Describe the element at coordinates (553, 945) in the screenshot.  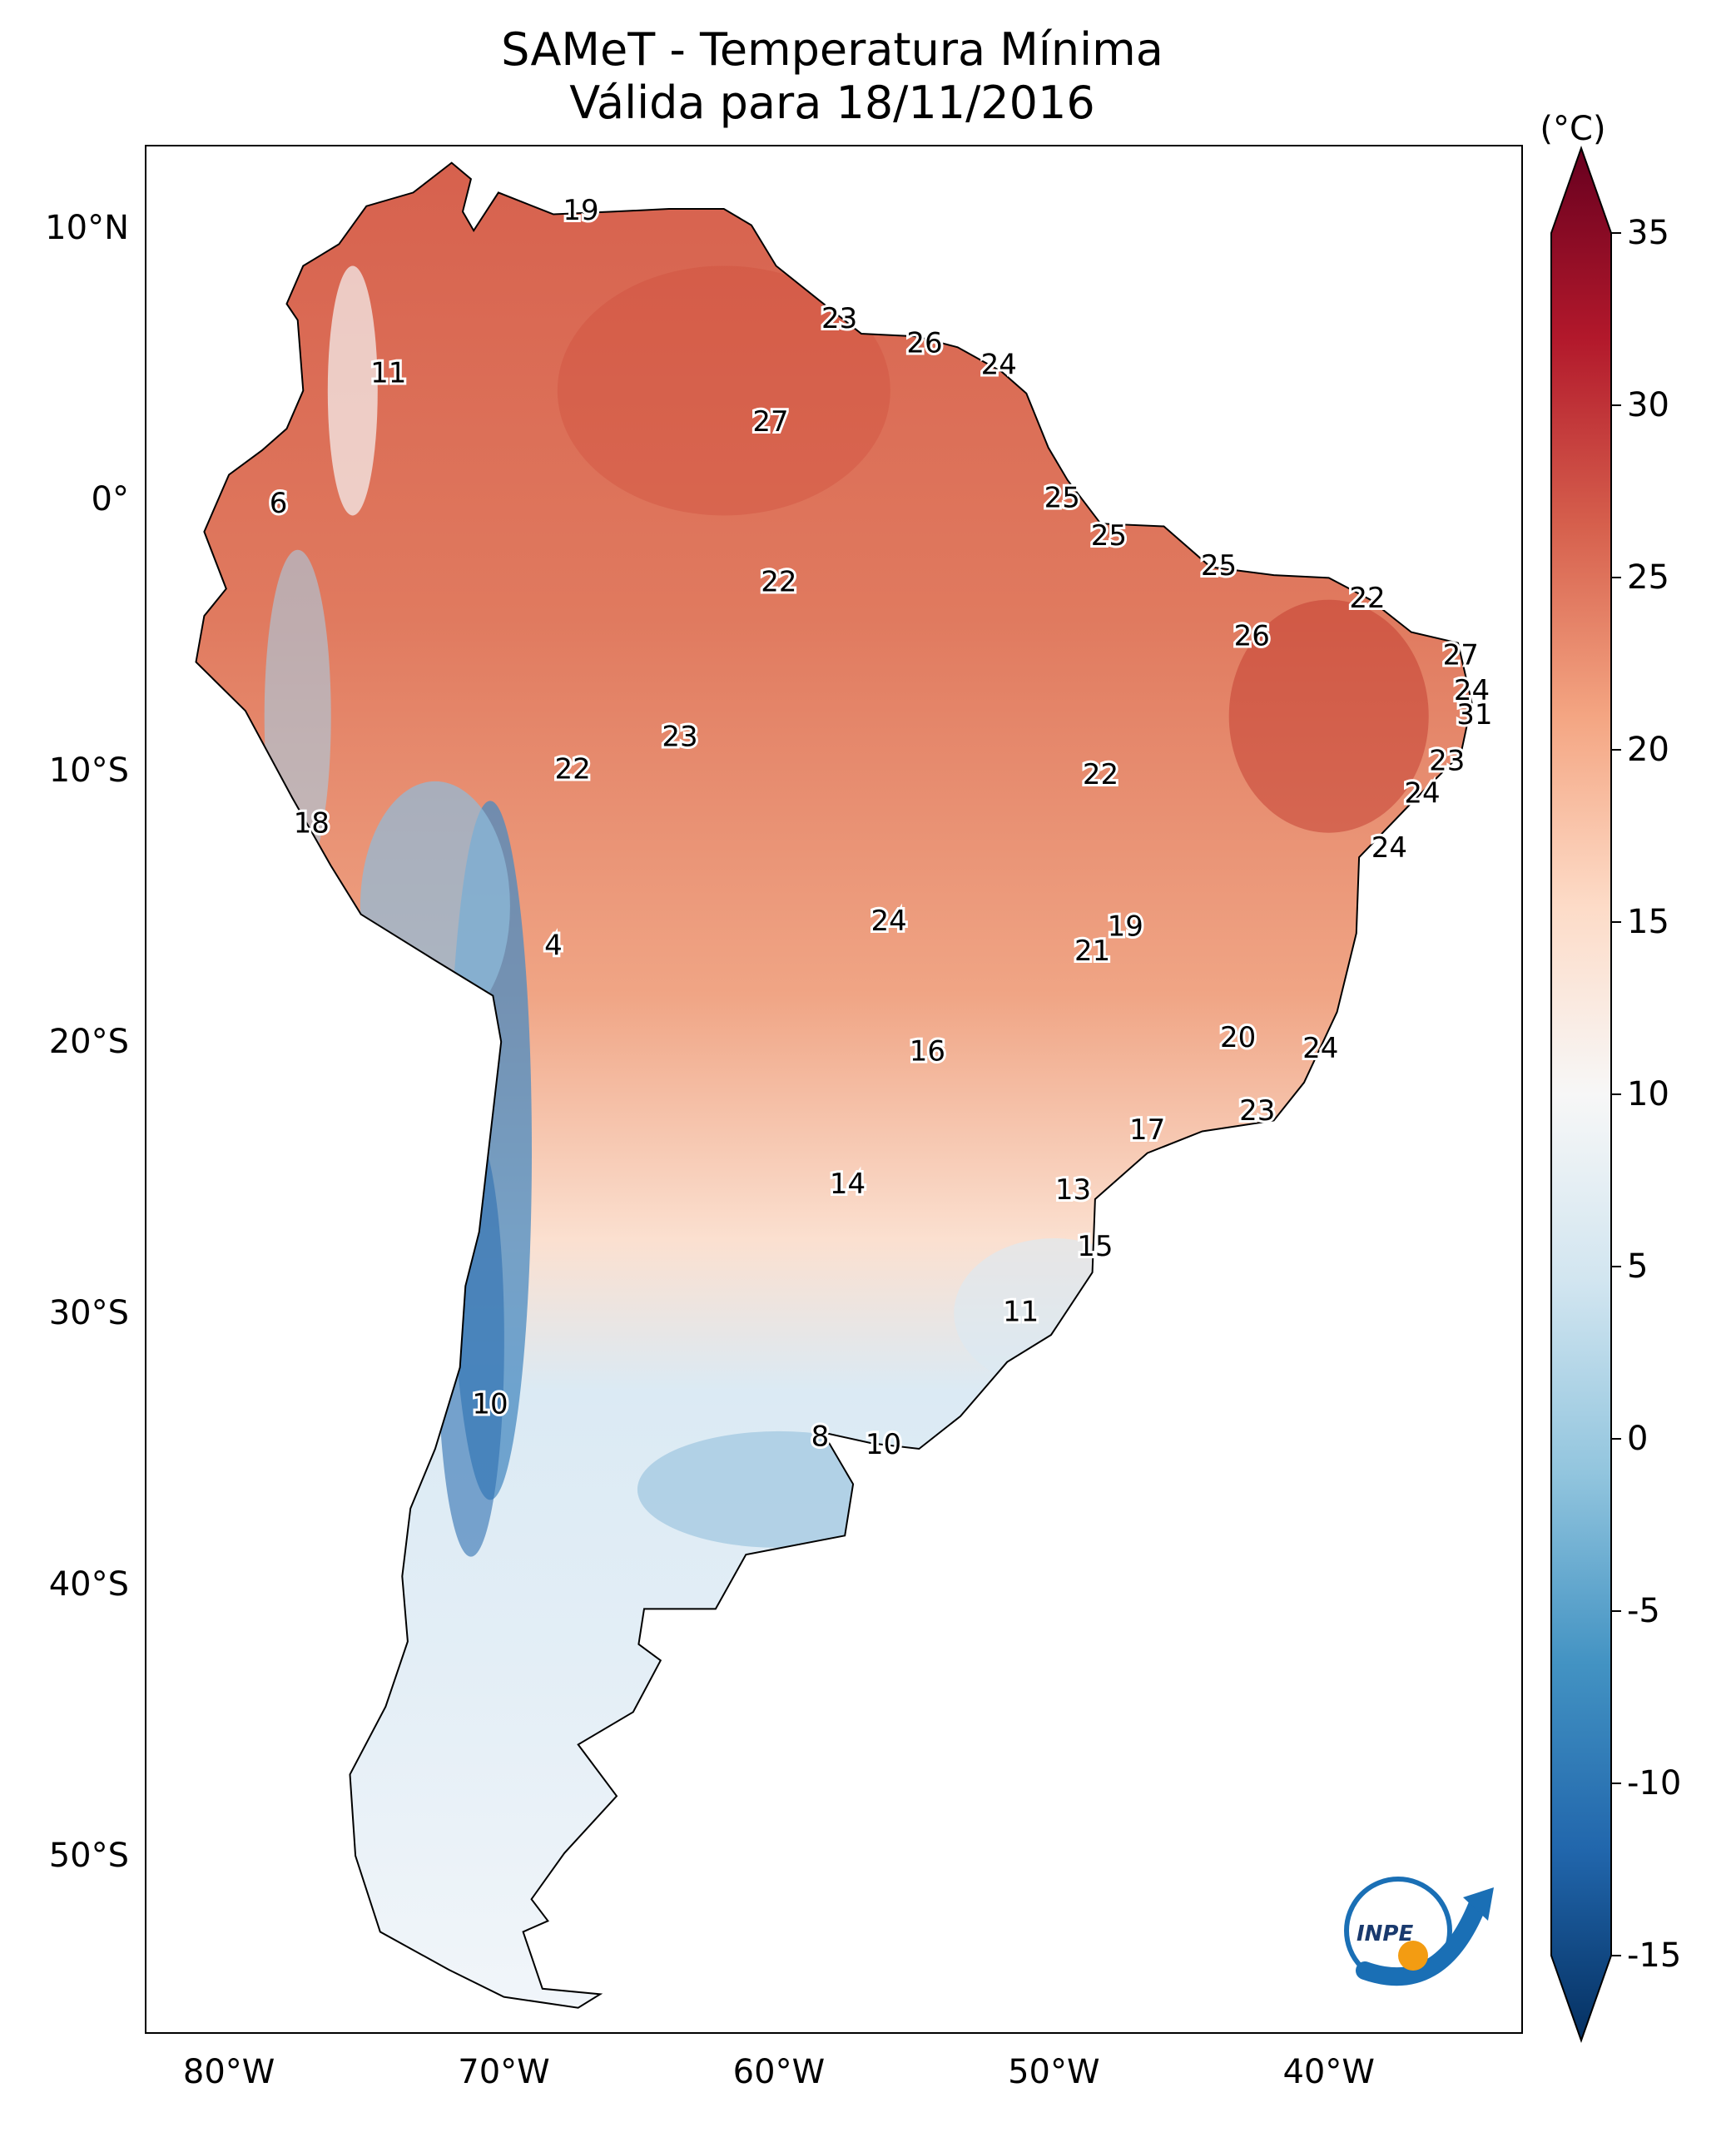
I see `station-value-label: 4` at that location.